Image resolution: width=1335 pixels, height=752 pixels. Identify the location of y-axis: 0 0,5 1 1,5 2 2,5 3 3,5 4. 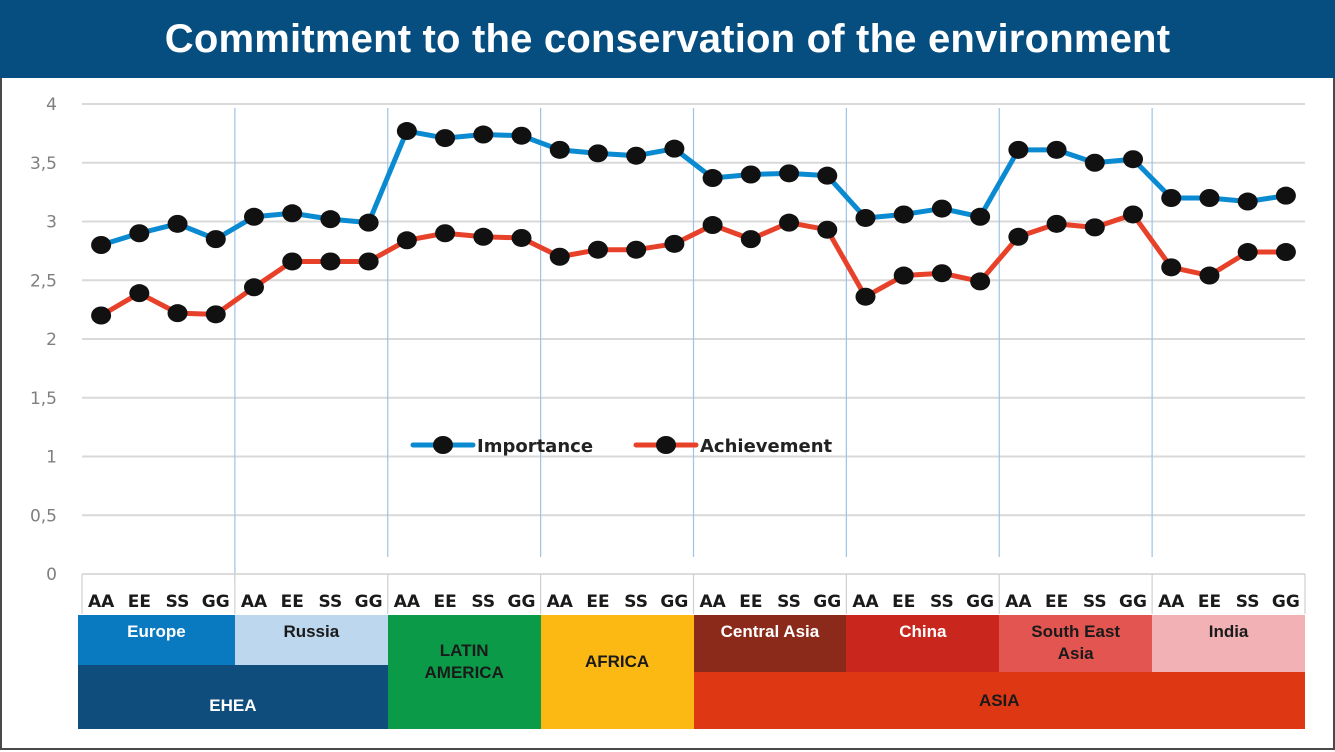
(43, 340).